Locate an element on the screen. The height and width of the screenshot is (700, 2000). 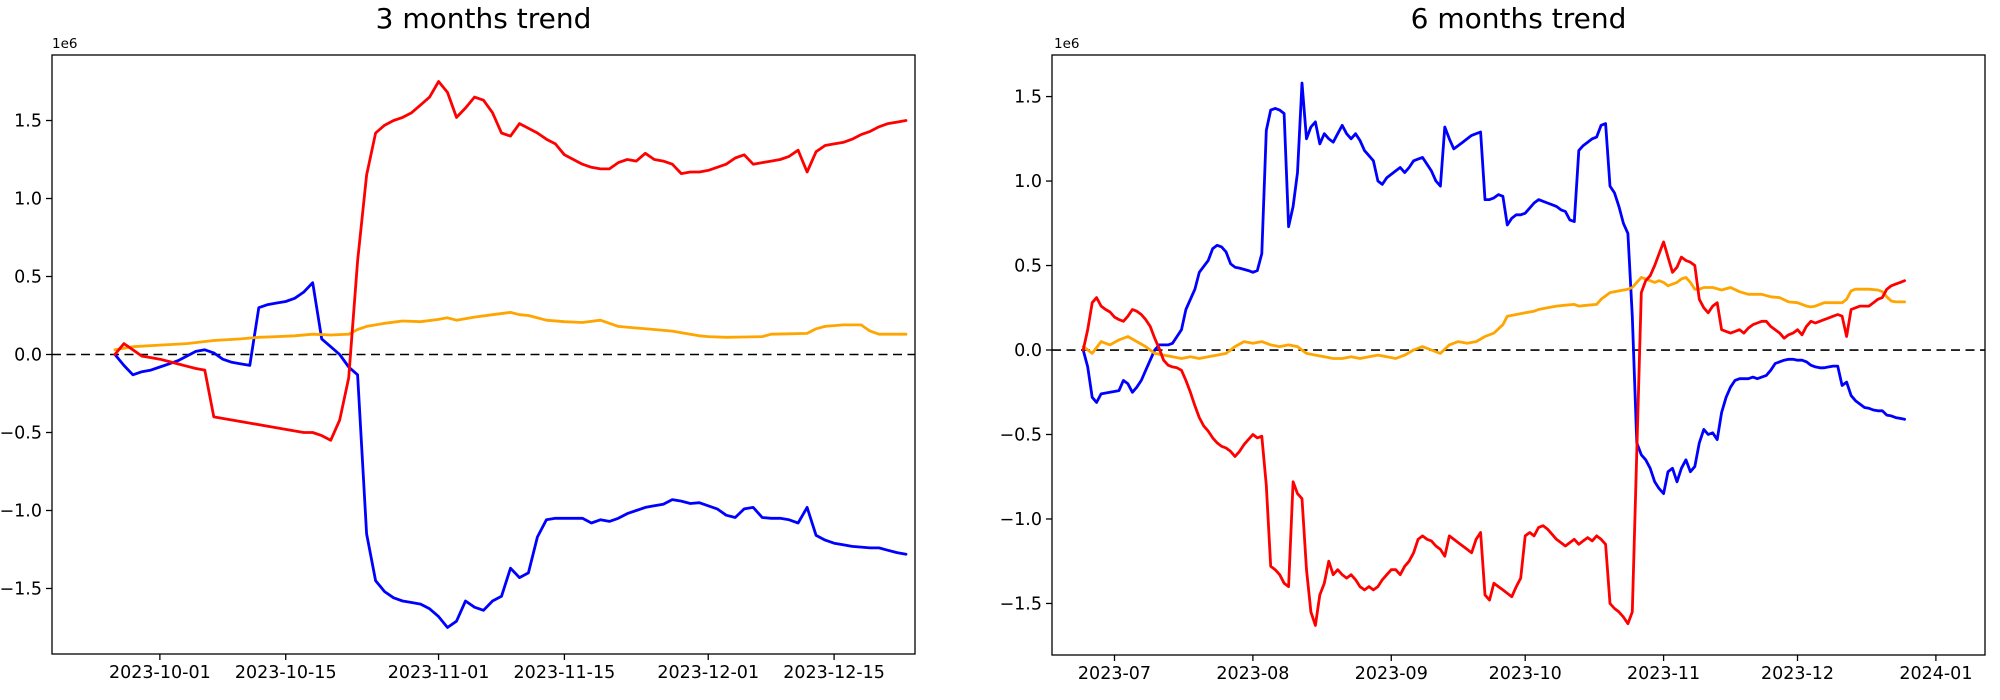
x-tick-label: 2023-11-01 is located at coordinates (439, 673).